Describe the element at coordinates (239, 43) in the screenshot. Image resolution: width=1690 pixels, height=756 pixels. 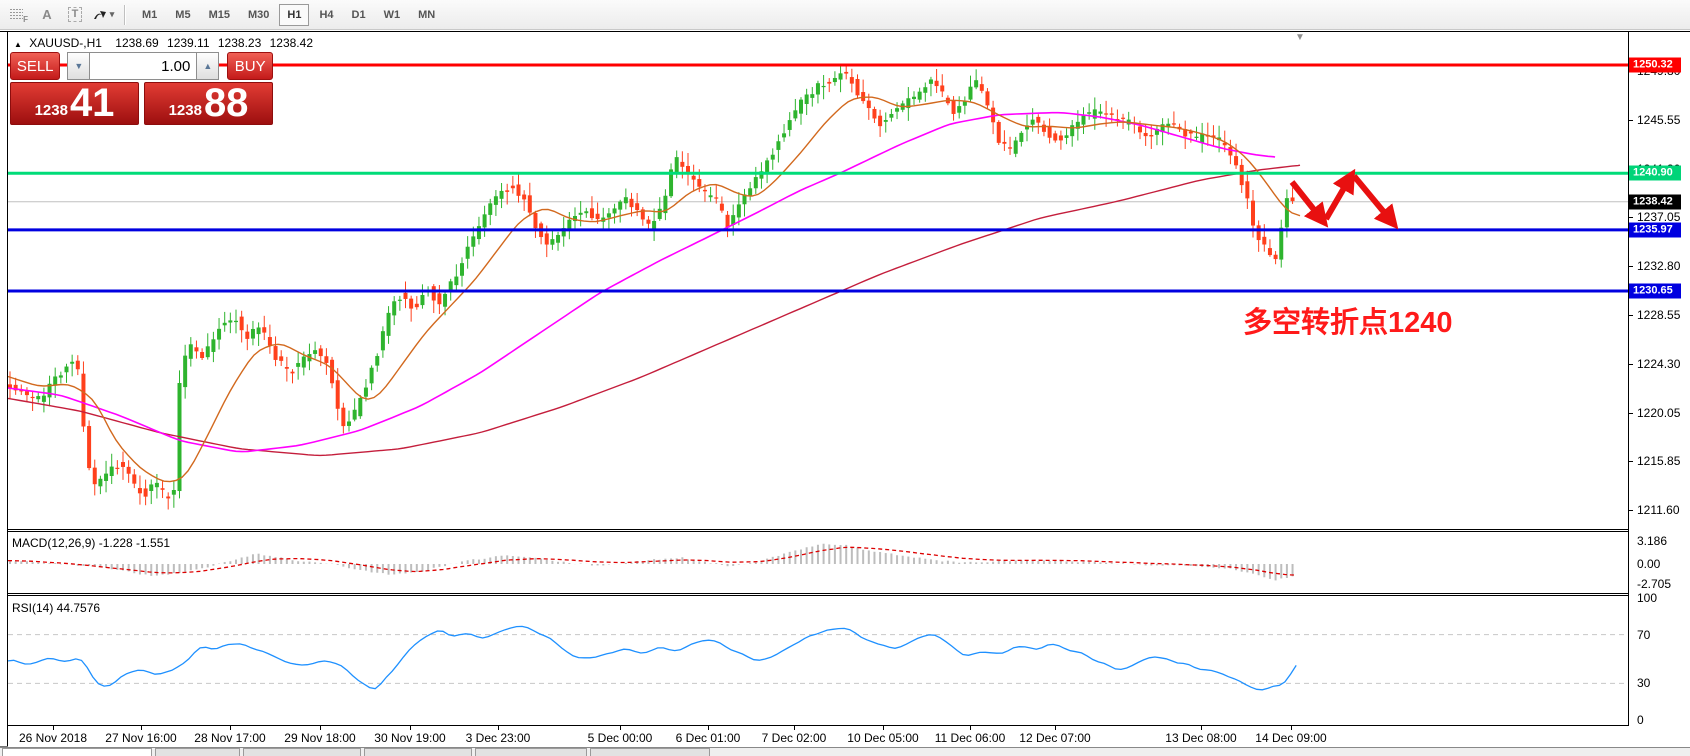
I see `ohlc-low: 1238.23` at that location.